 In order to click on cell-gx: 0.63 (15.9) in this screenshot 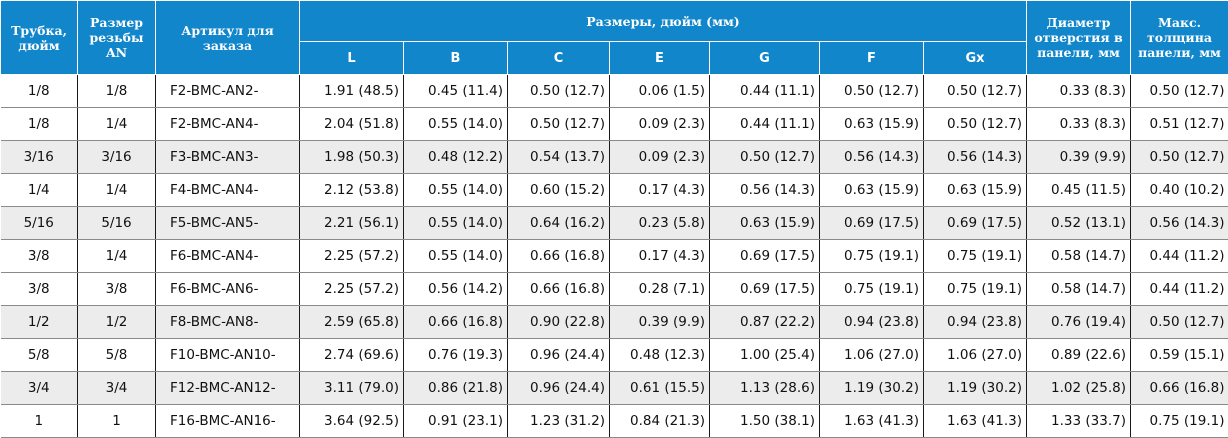, I will do `click(975, 190)`.